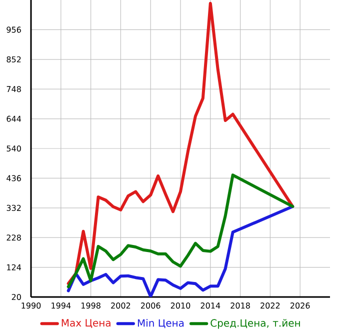 The height and width of the screenshot is (335, 345). I want to click on x-tick-label: 2006, so click(150, 305).